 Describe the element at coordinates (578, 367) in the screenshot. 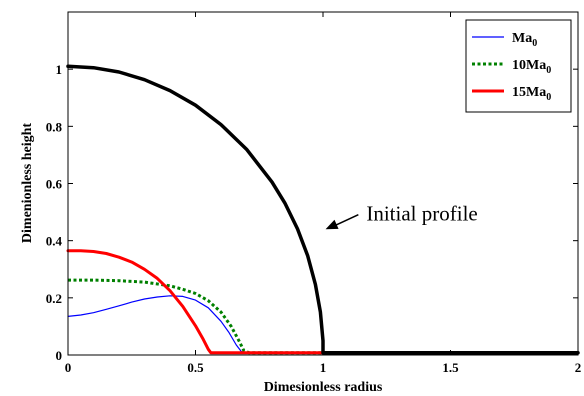

I see `x-tick-label: 2` at that location.